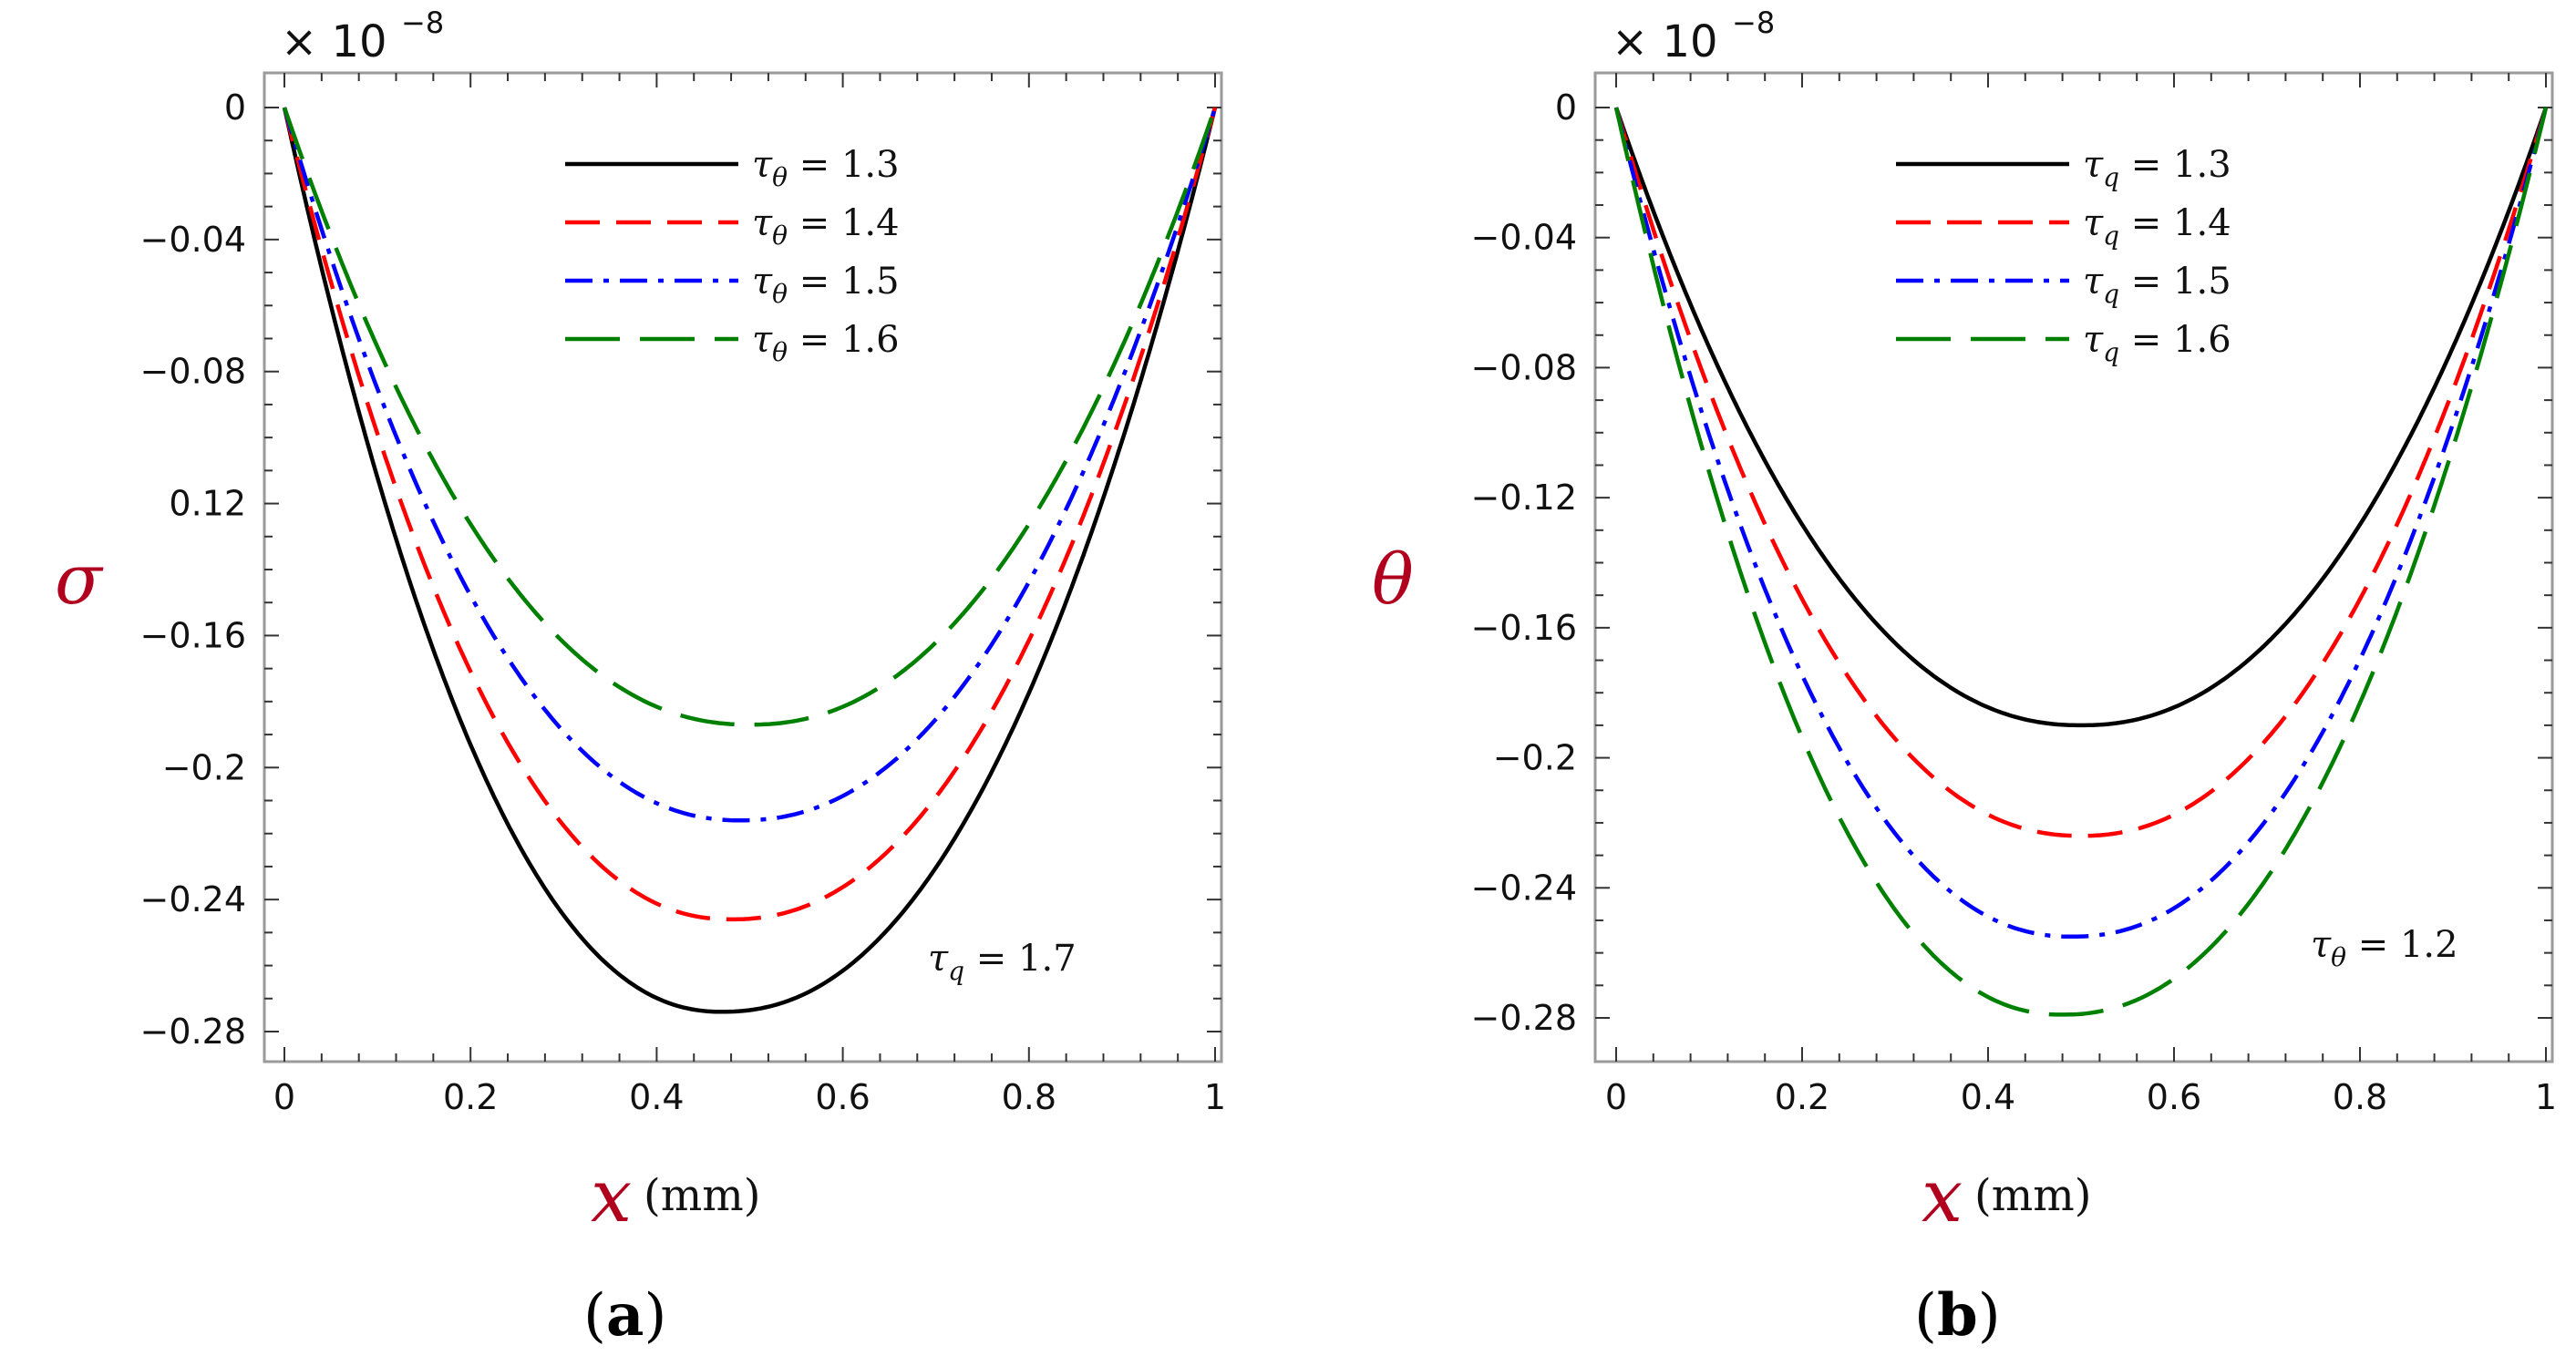  I want to click on legend-entry: τq = 1.4, so click(2157, 226).